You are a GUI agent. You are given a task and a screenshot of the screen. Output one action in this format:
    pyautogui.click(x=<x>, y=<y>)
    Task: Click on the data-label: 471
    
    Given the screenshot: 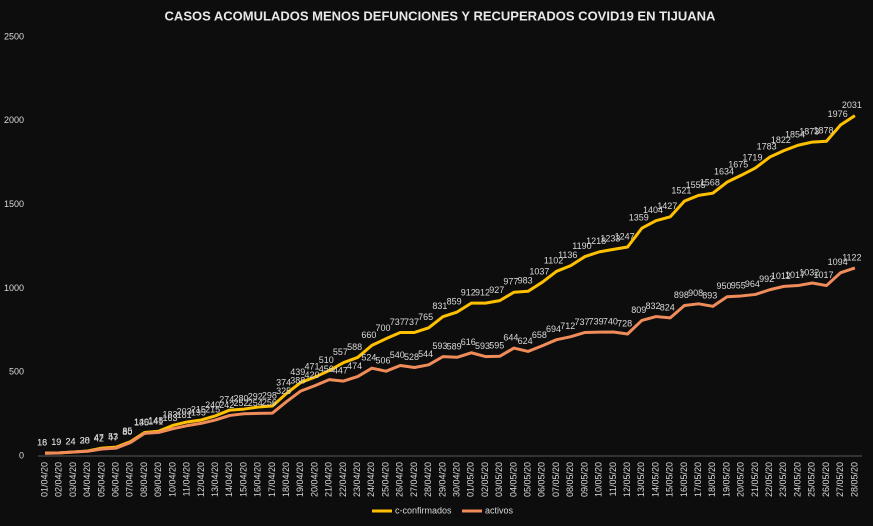 What is the action you would take?
    pyautogui.click(x=312, y=366)
    